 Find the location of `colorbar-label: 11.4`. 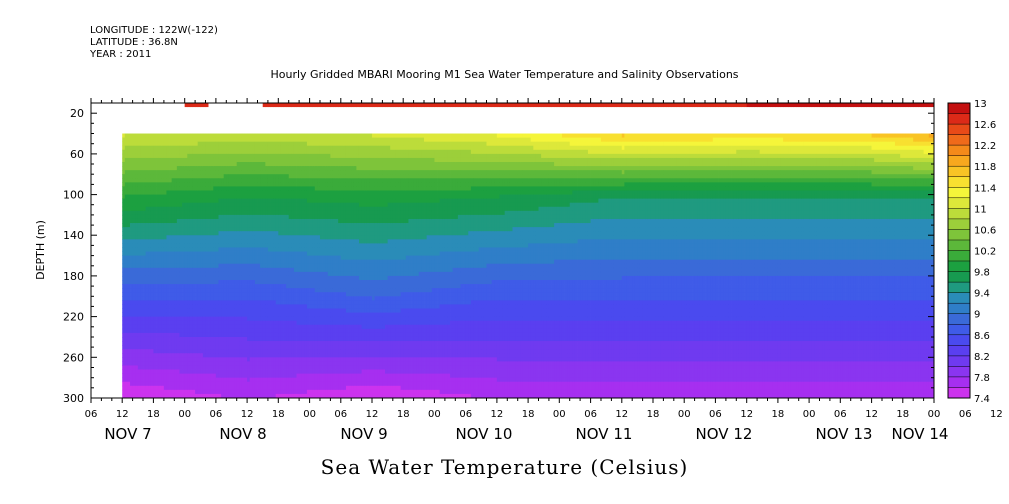

colorbar-label: 11.4 is located at coordinates (985, 188).